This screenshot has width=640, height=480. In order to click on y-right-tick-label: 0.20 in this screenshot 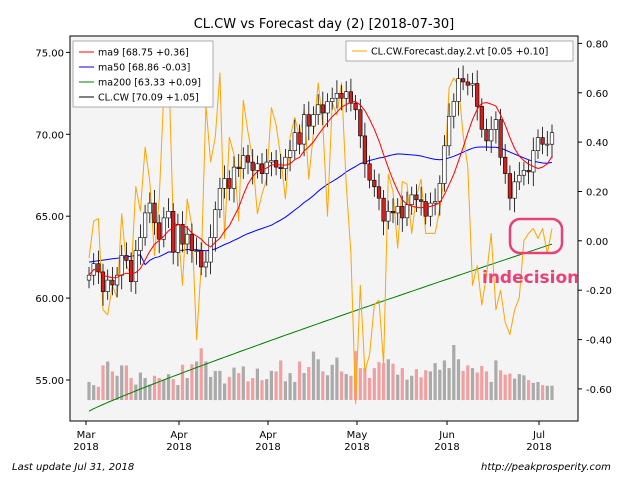, I will do `click(597, 193)`.